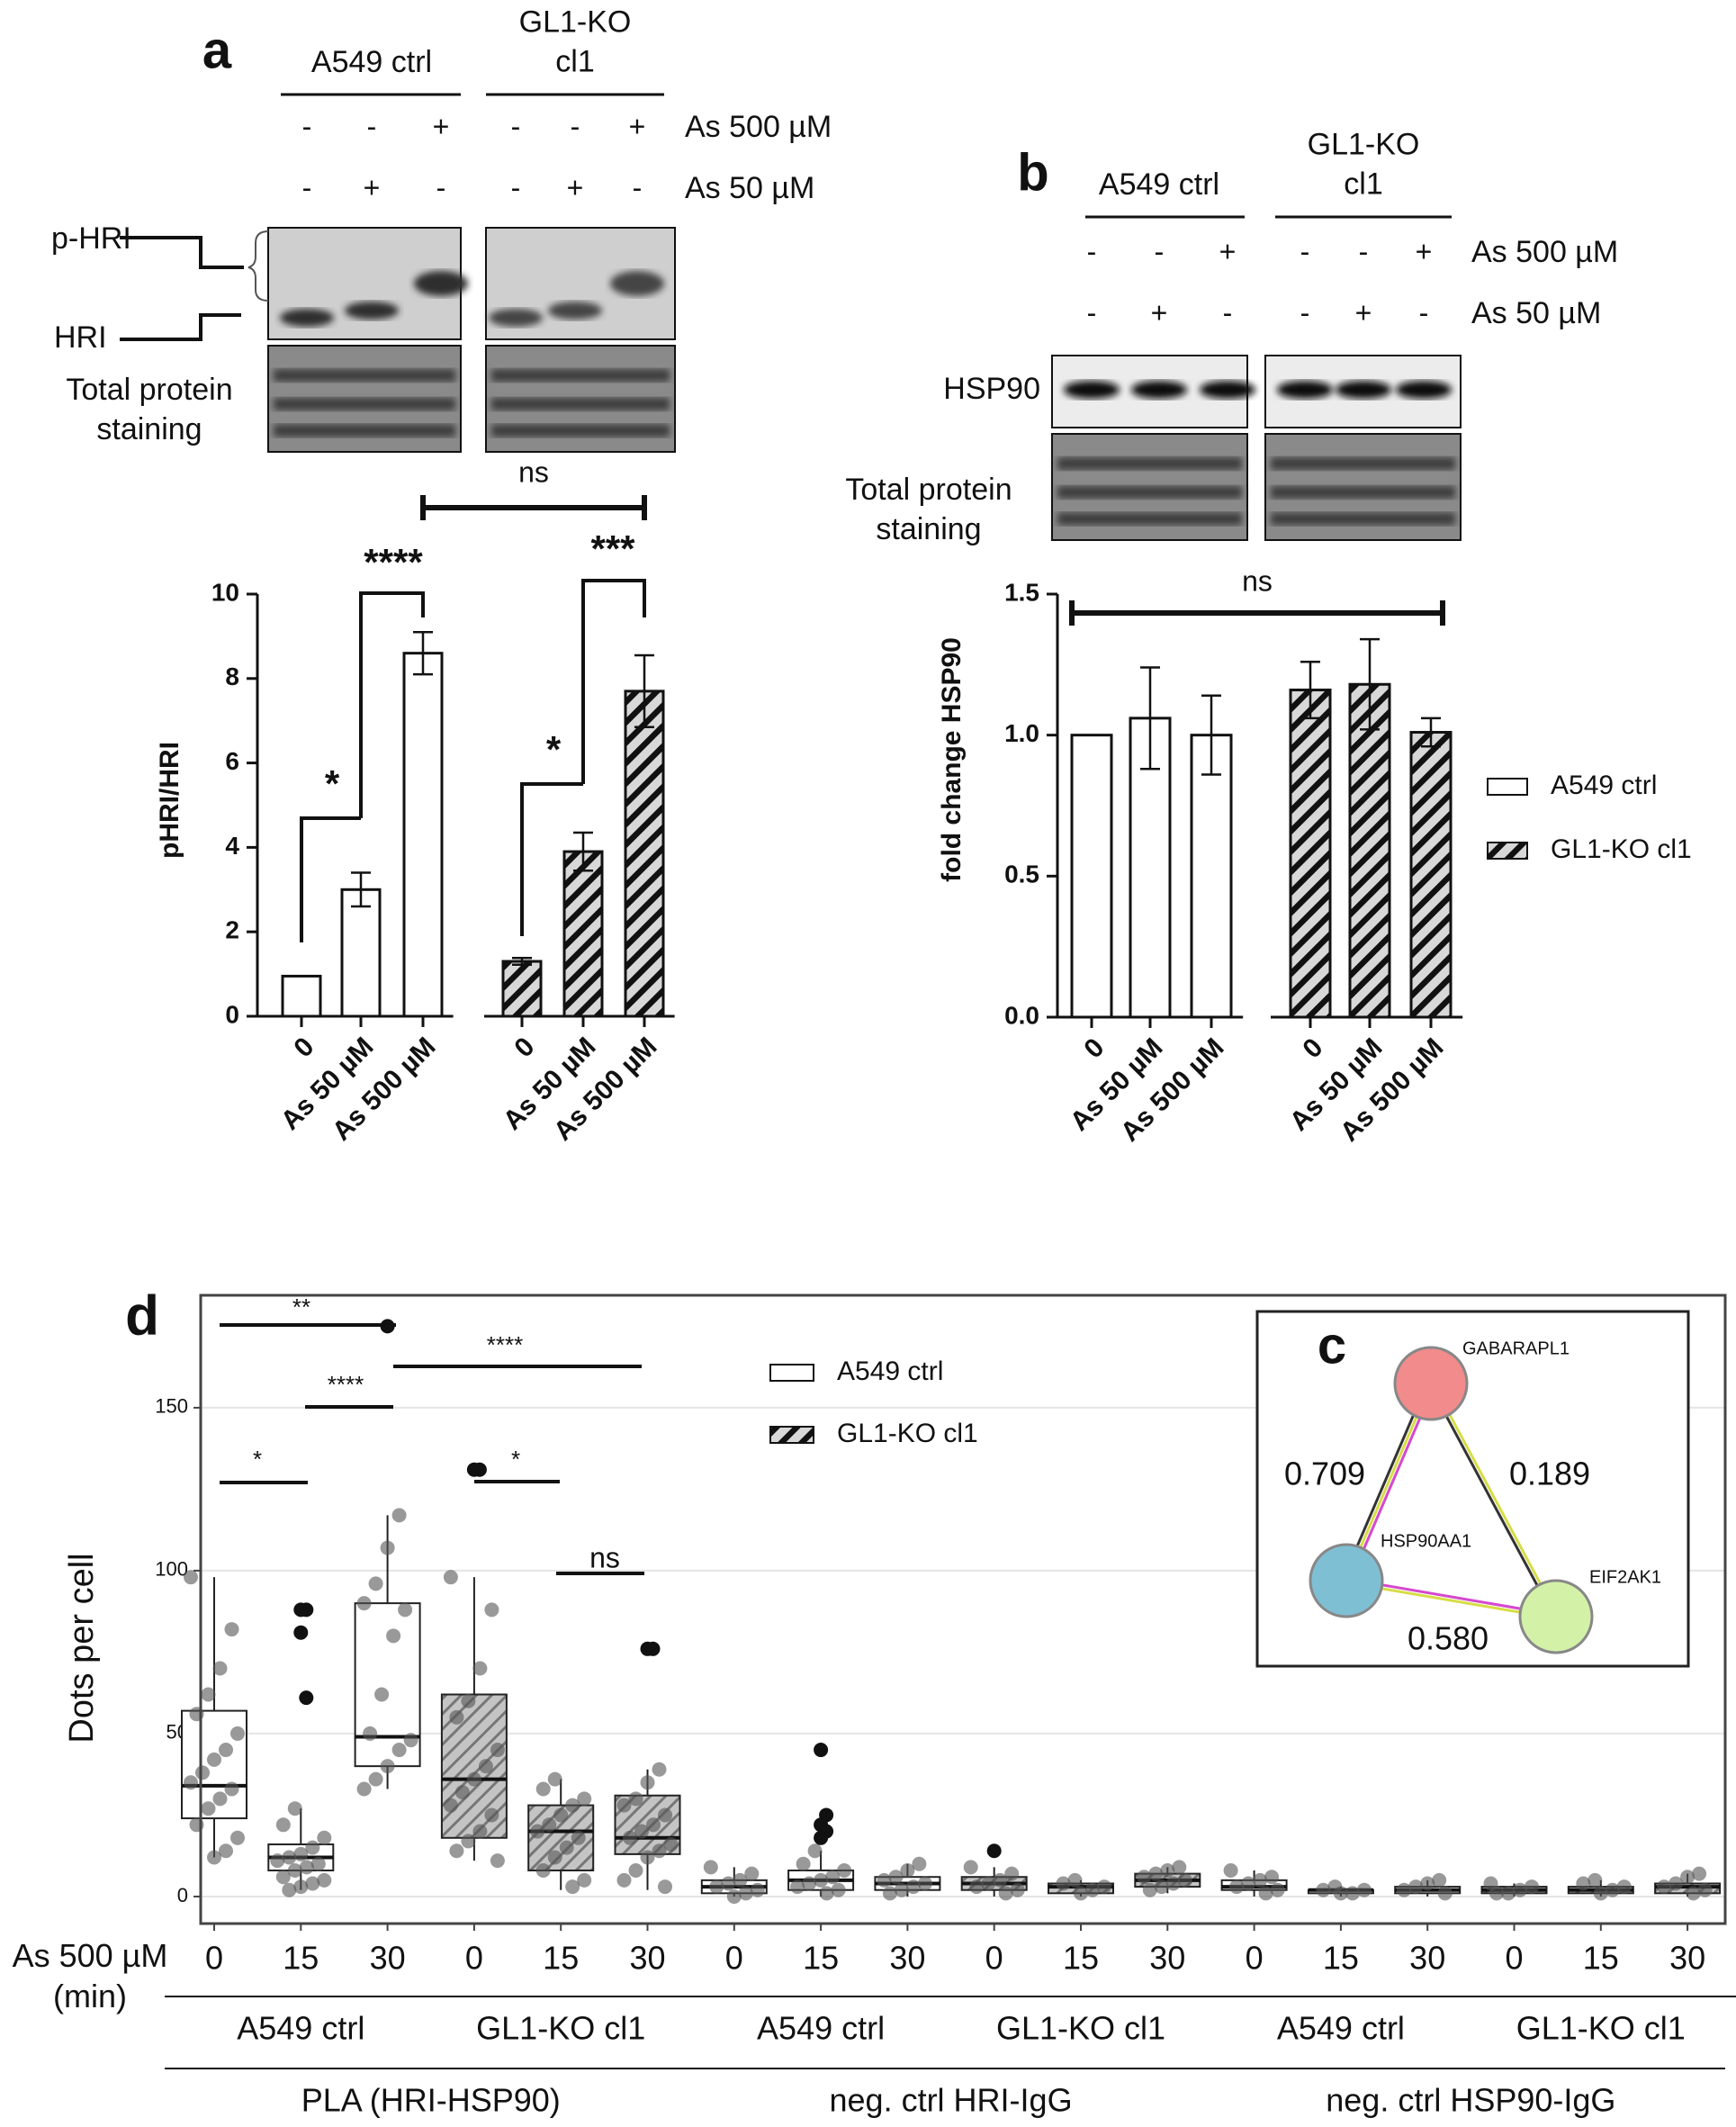 This screenshot has width=1736, height=2127. I want to click on assay-label: neg. ctrl HSP90-IgG, so click(1470, 2100).